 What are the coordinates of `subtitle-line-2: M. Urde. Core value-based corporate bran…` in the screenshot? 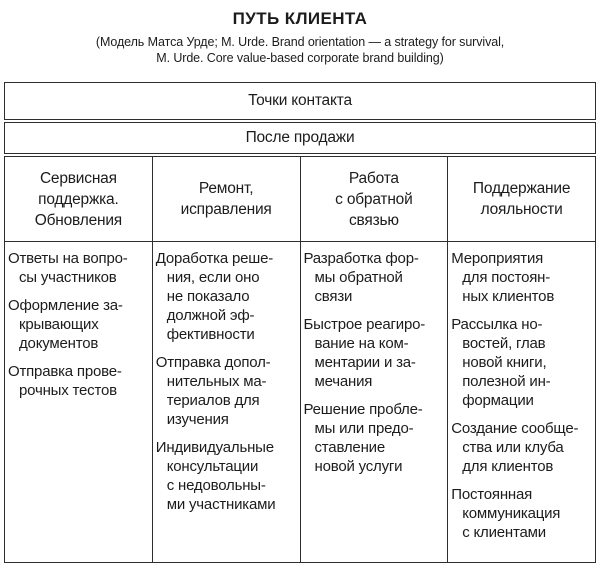 It's located at (300, 58).